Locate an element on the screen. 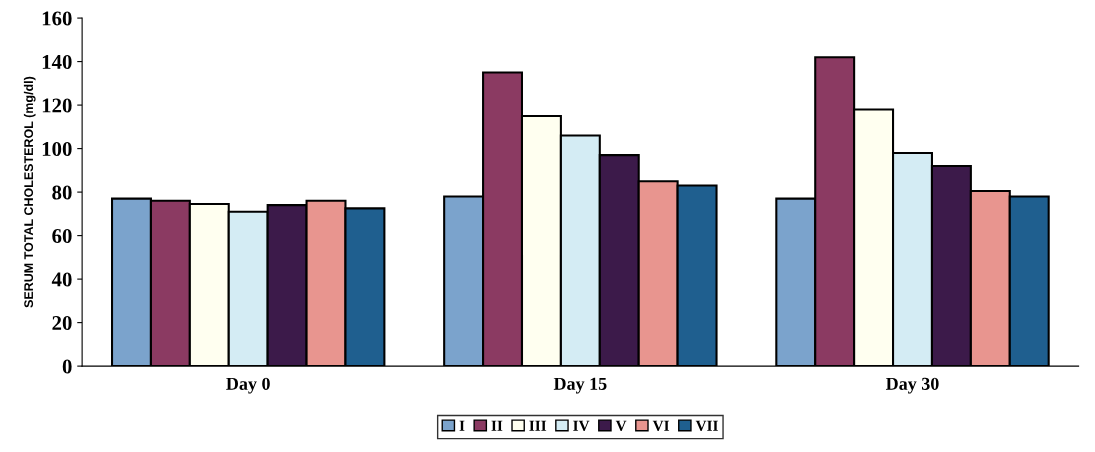 This screenshot has height=452, width=1095. x-tick-label: Day 0 is located at coordinates (248, 385).